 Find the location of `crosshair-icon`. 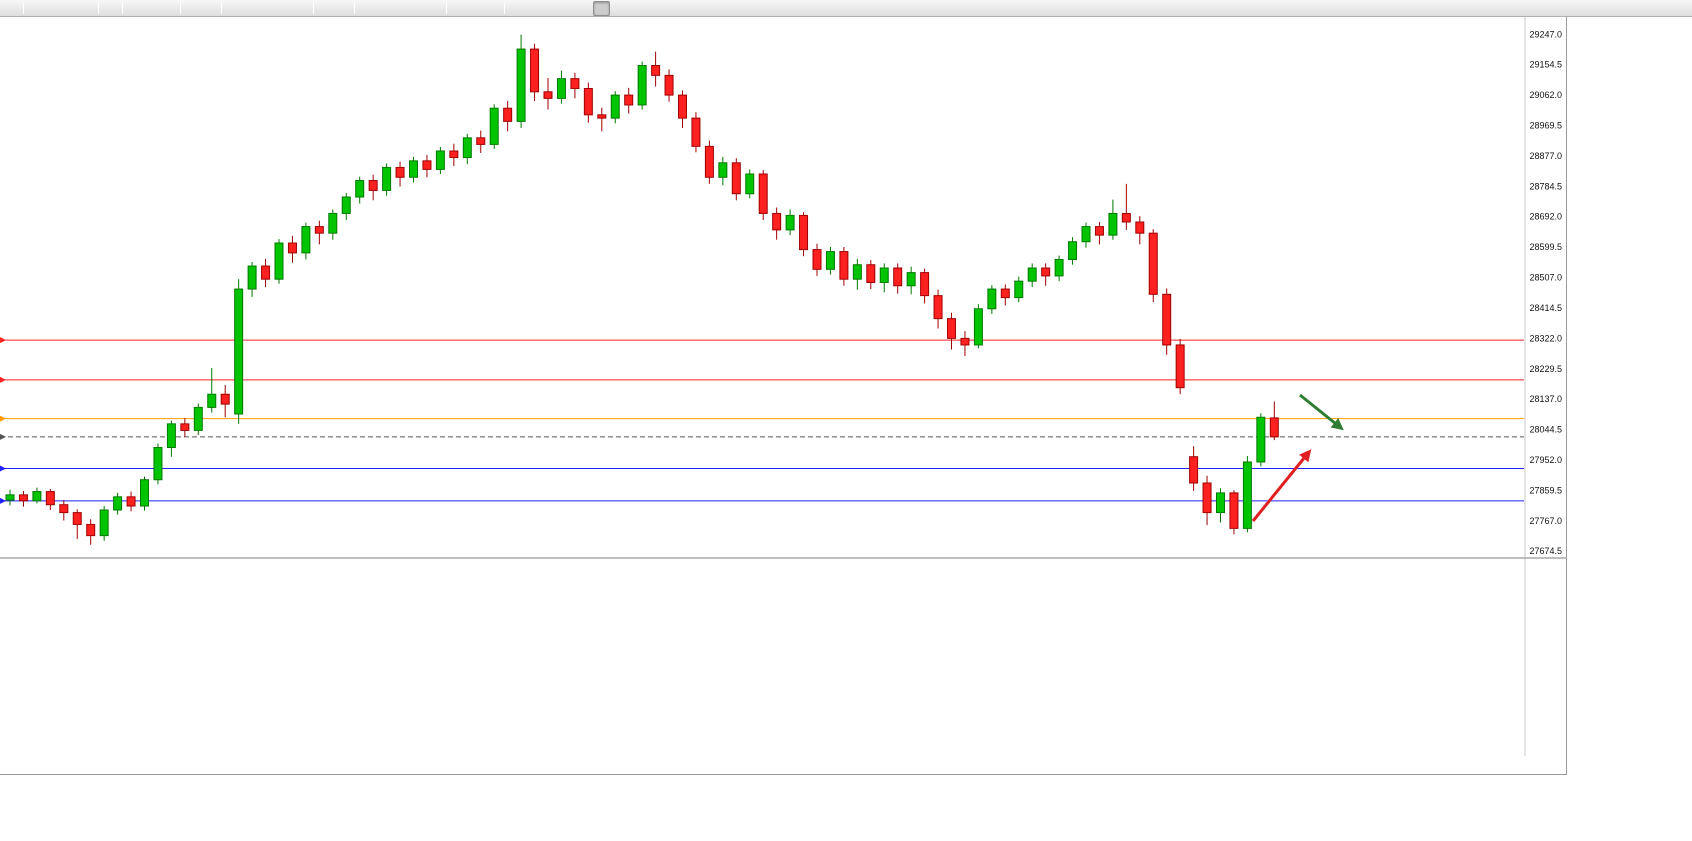

crosshair-icon is located at coordinates (342, 8).